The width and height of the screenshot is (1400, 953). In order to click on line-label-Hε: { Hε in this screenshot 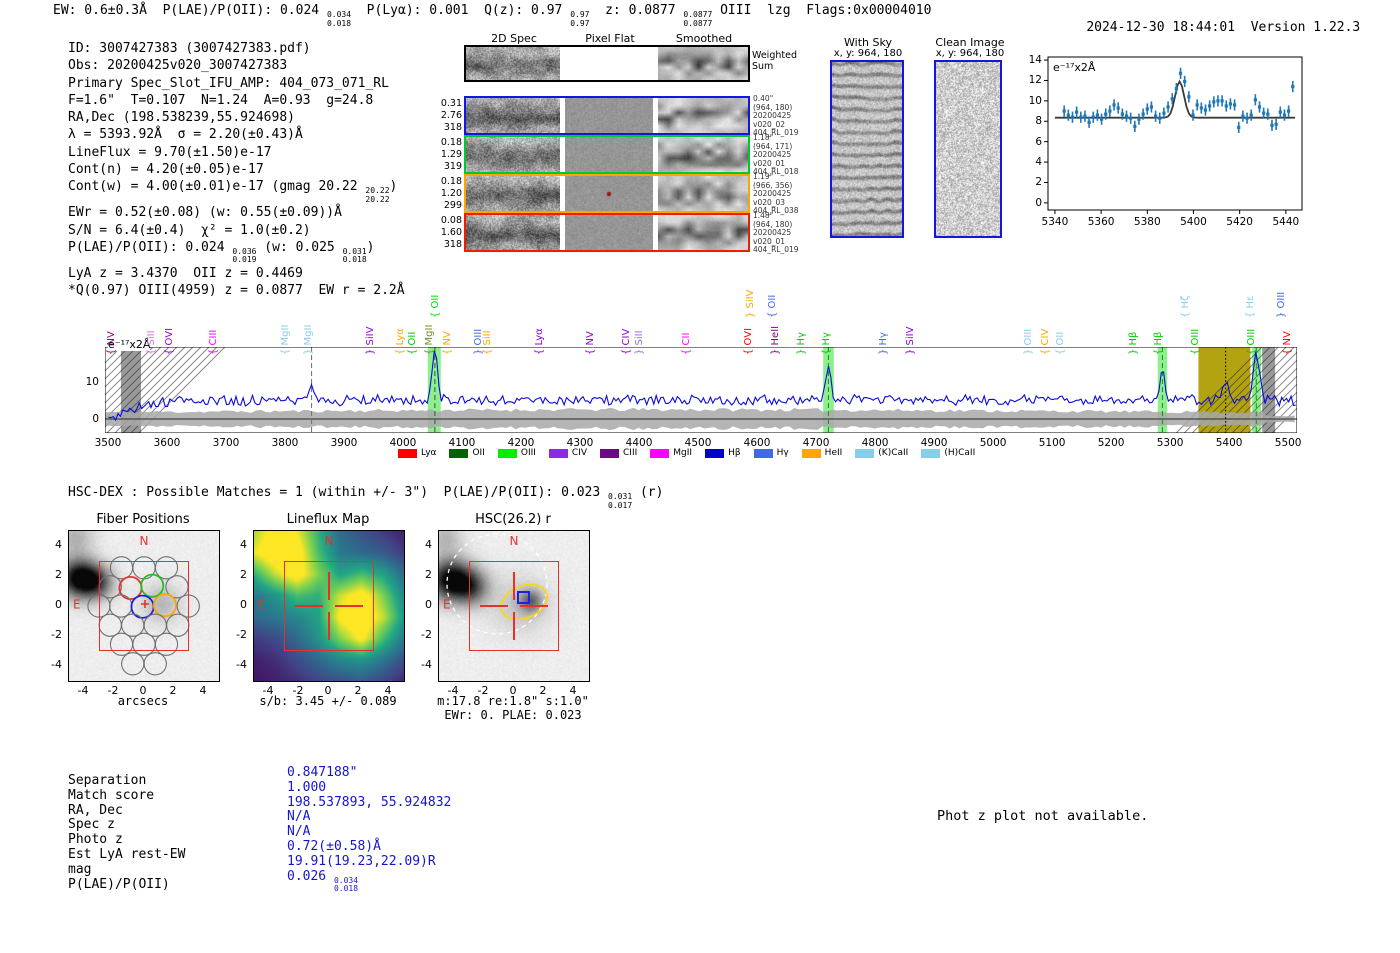, I will do `click(1250, 306)`.